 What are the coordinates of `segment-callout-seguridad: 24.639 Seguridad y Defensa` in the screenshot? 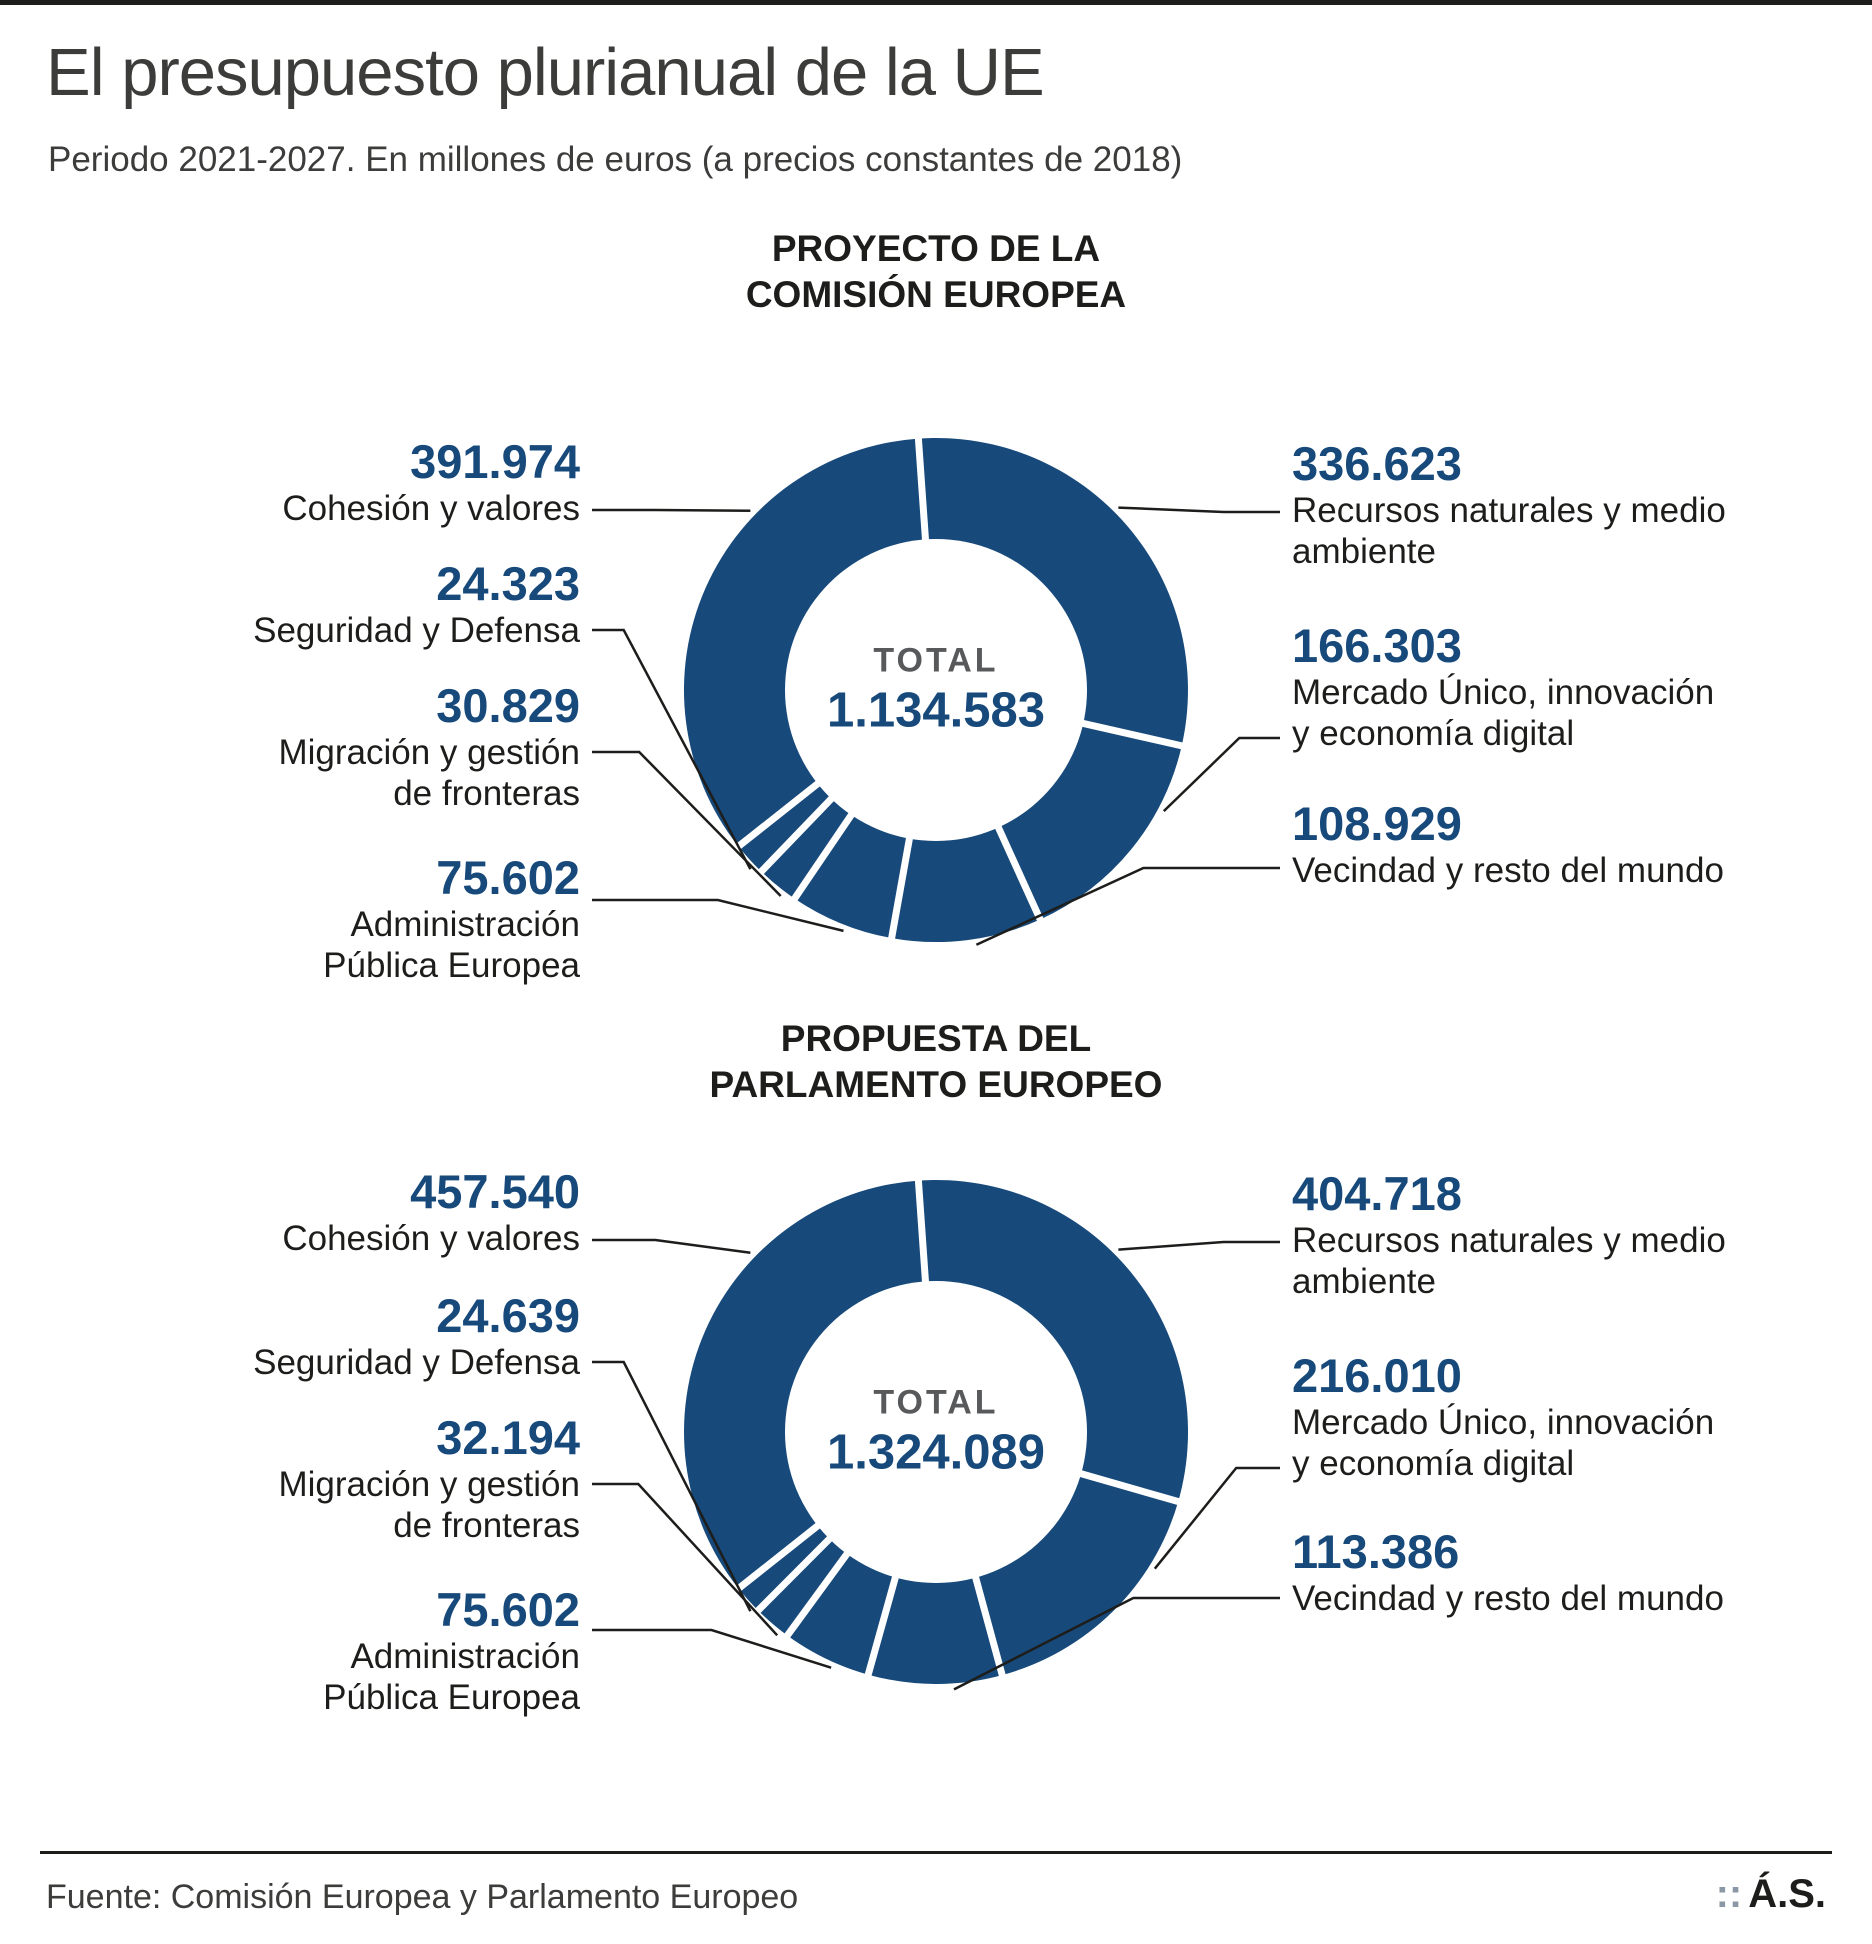 It's located at (416, 1336).